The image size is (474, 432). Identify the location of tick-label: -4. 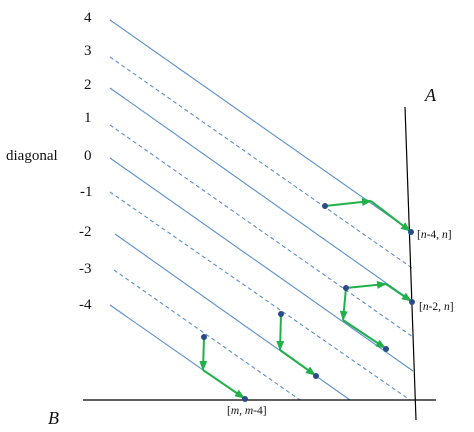
(85, 305).